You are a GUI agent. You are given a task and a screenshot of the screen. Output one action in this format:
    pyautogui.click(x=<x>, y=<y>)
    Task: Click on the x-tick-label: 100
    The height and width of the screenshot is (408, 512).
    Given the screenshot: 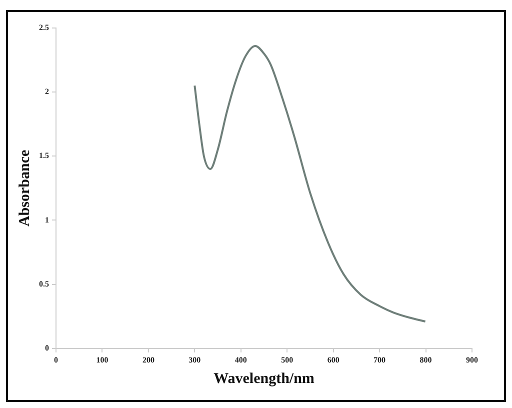 What is the action you would take?
    pyautogui.click(x=102, y=359)
    